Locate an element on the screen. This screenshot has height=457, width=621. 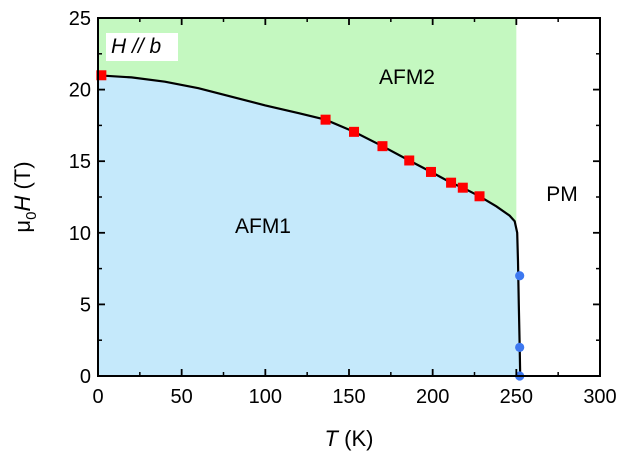
y-axis-unit: (T) is located at coordinates (22, 178).